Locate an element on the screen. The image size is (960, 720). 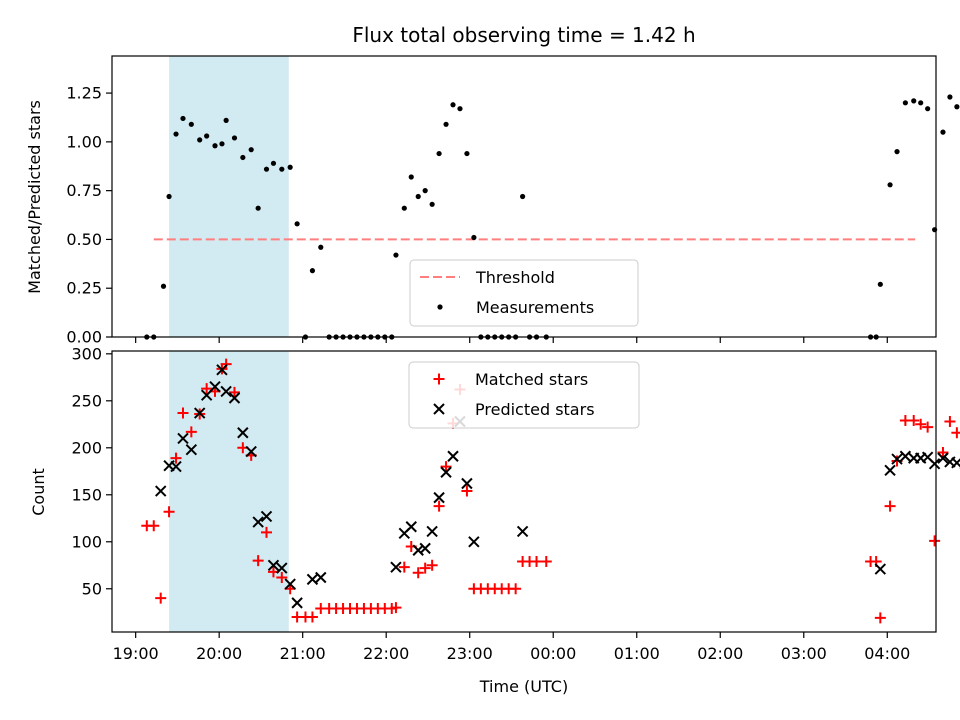
top-shaded-region is located at coordinates (229, 196).